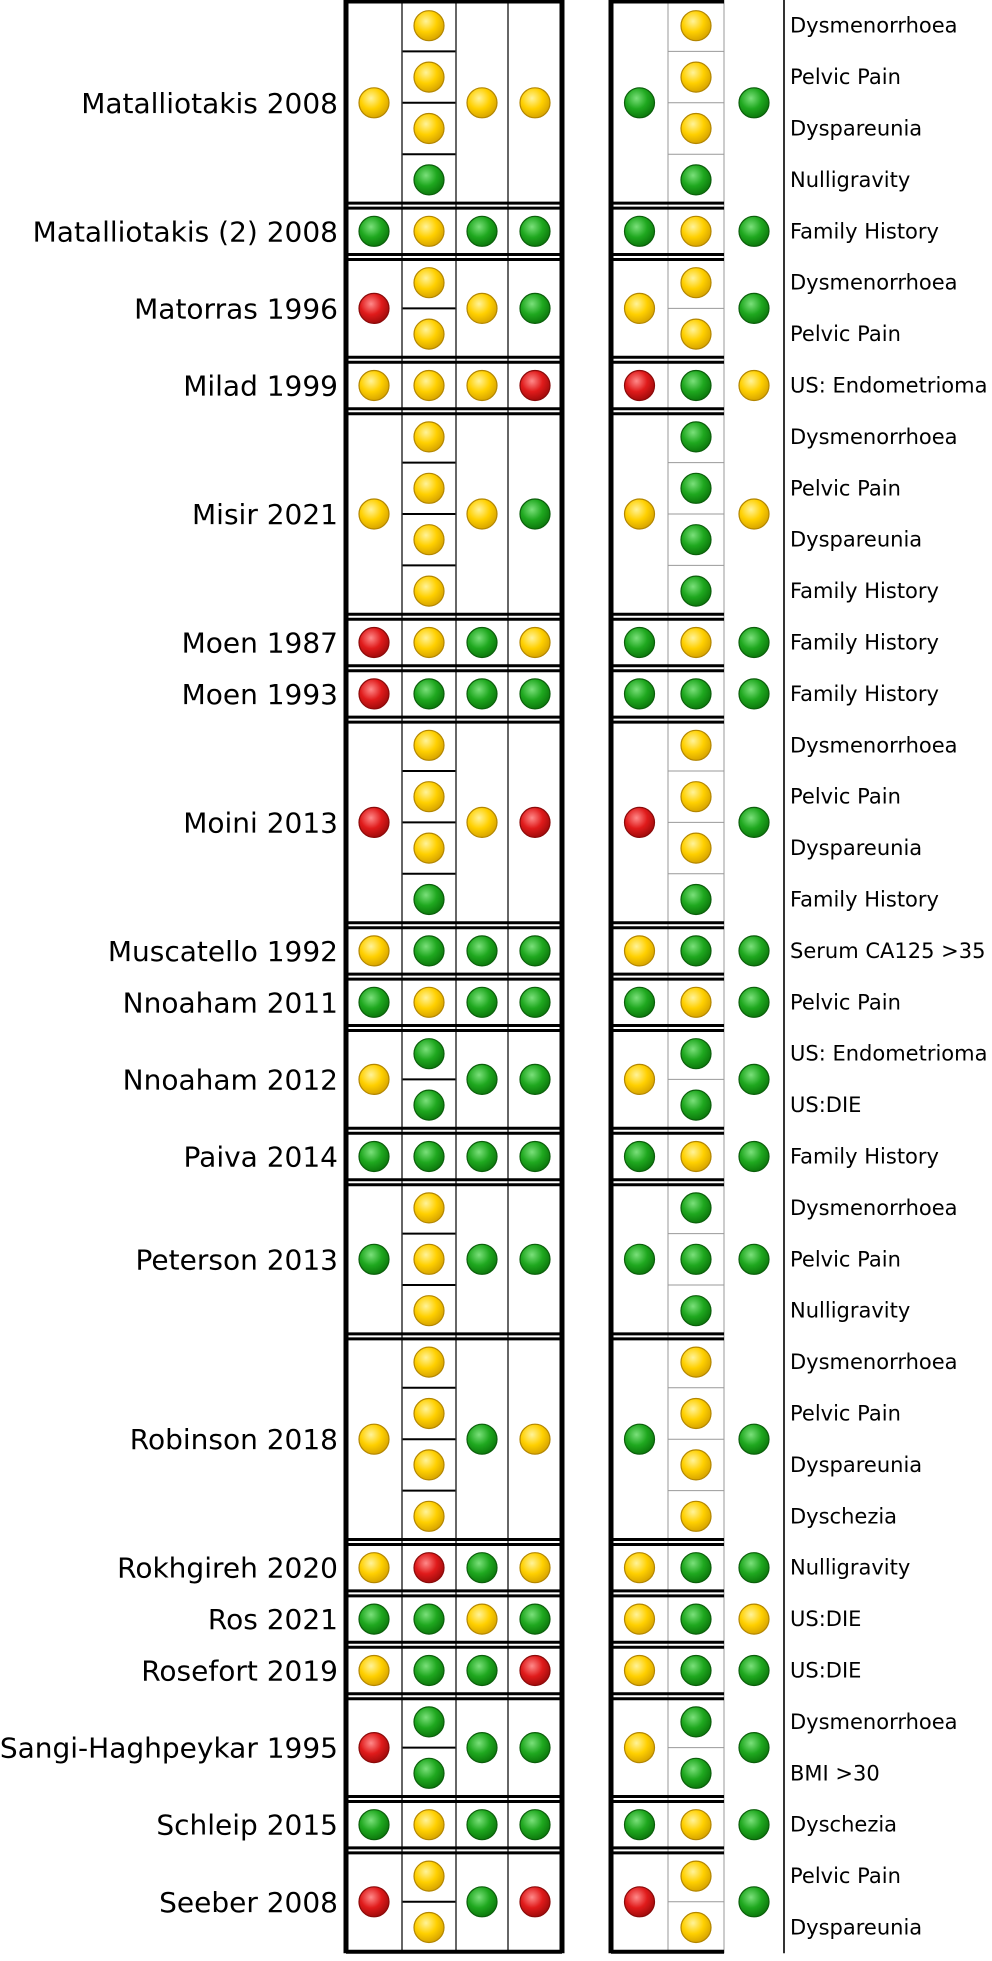  Describe the element at coordinates (260, 822) in the screenshot. I see `study-label: Moini 2013` at that location.